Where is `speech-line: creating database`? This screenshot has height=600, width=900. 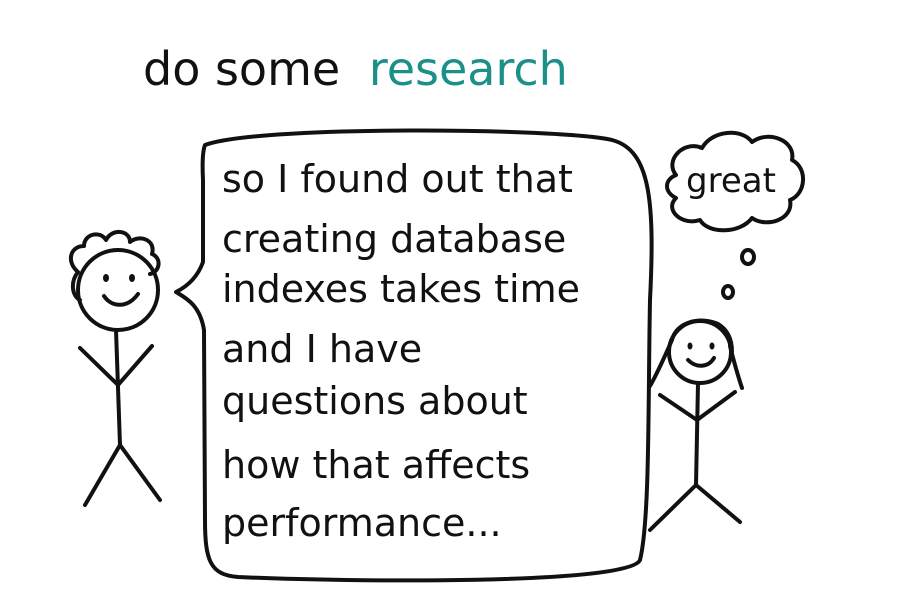 speech-line: creating database is located at coordinates (394, 239).